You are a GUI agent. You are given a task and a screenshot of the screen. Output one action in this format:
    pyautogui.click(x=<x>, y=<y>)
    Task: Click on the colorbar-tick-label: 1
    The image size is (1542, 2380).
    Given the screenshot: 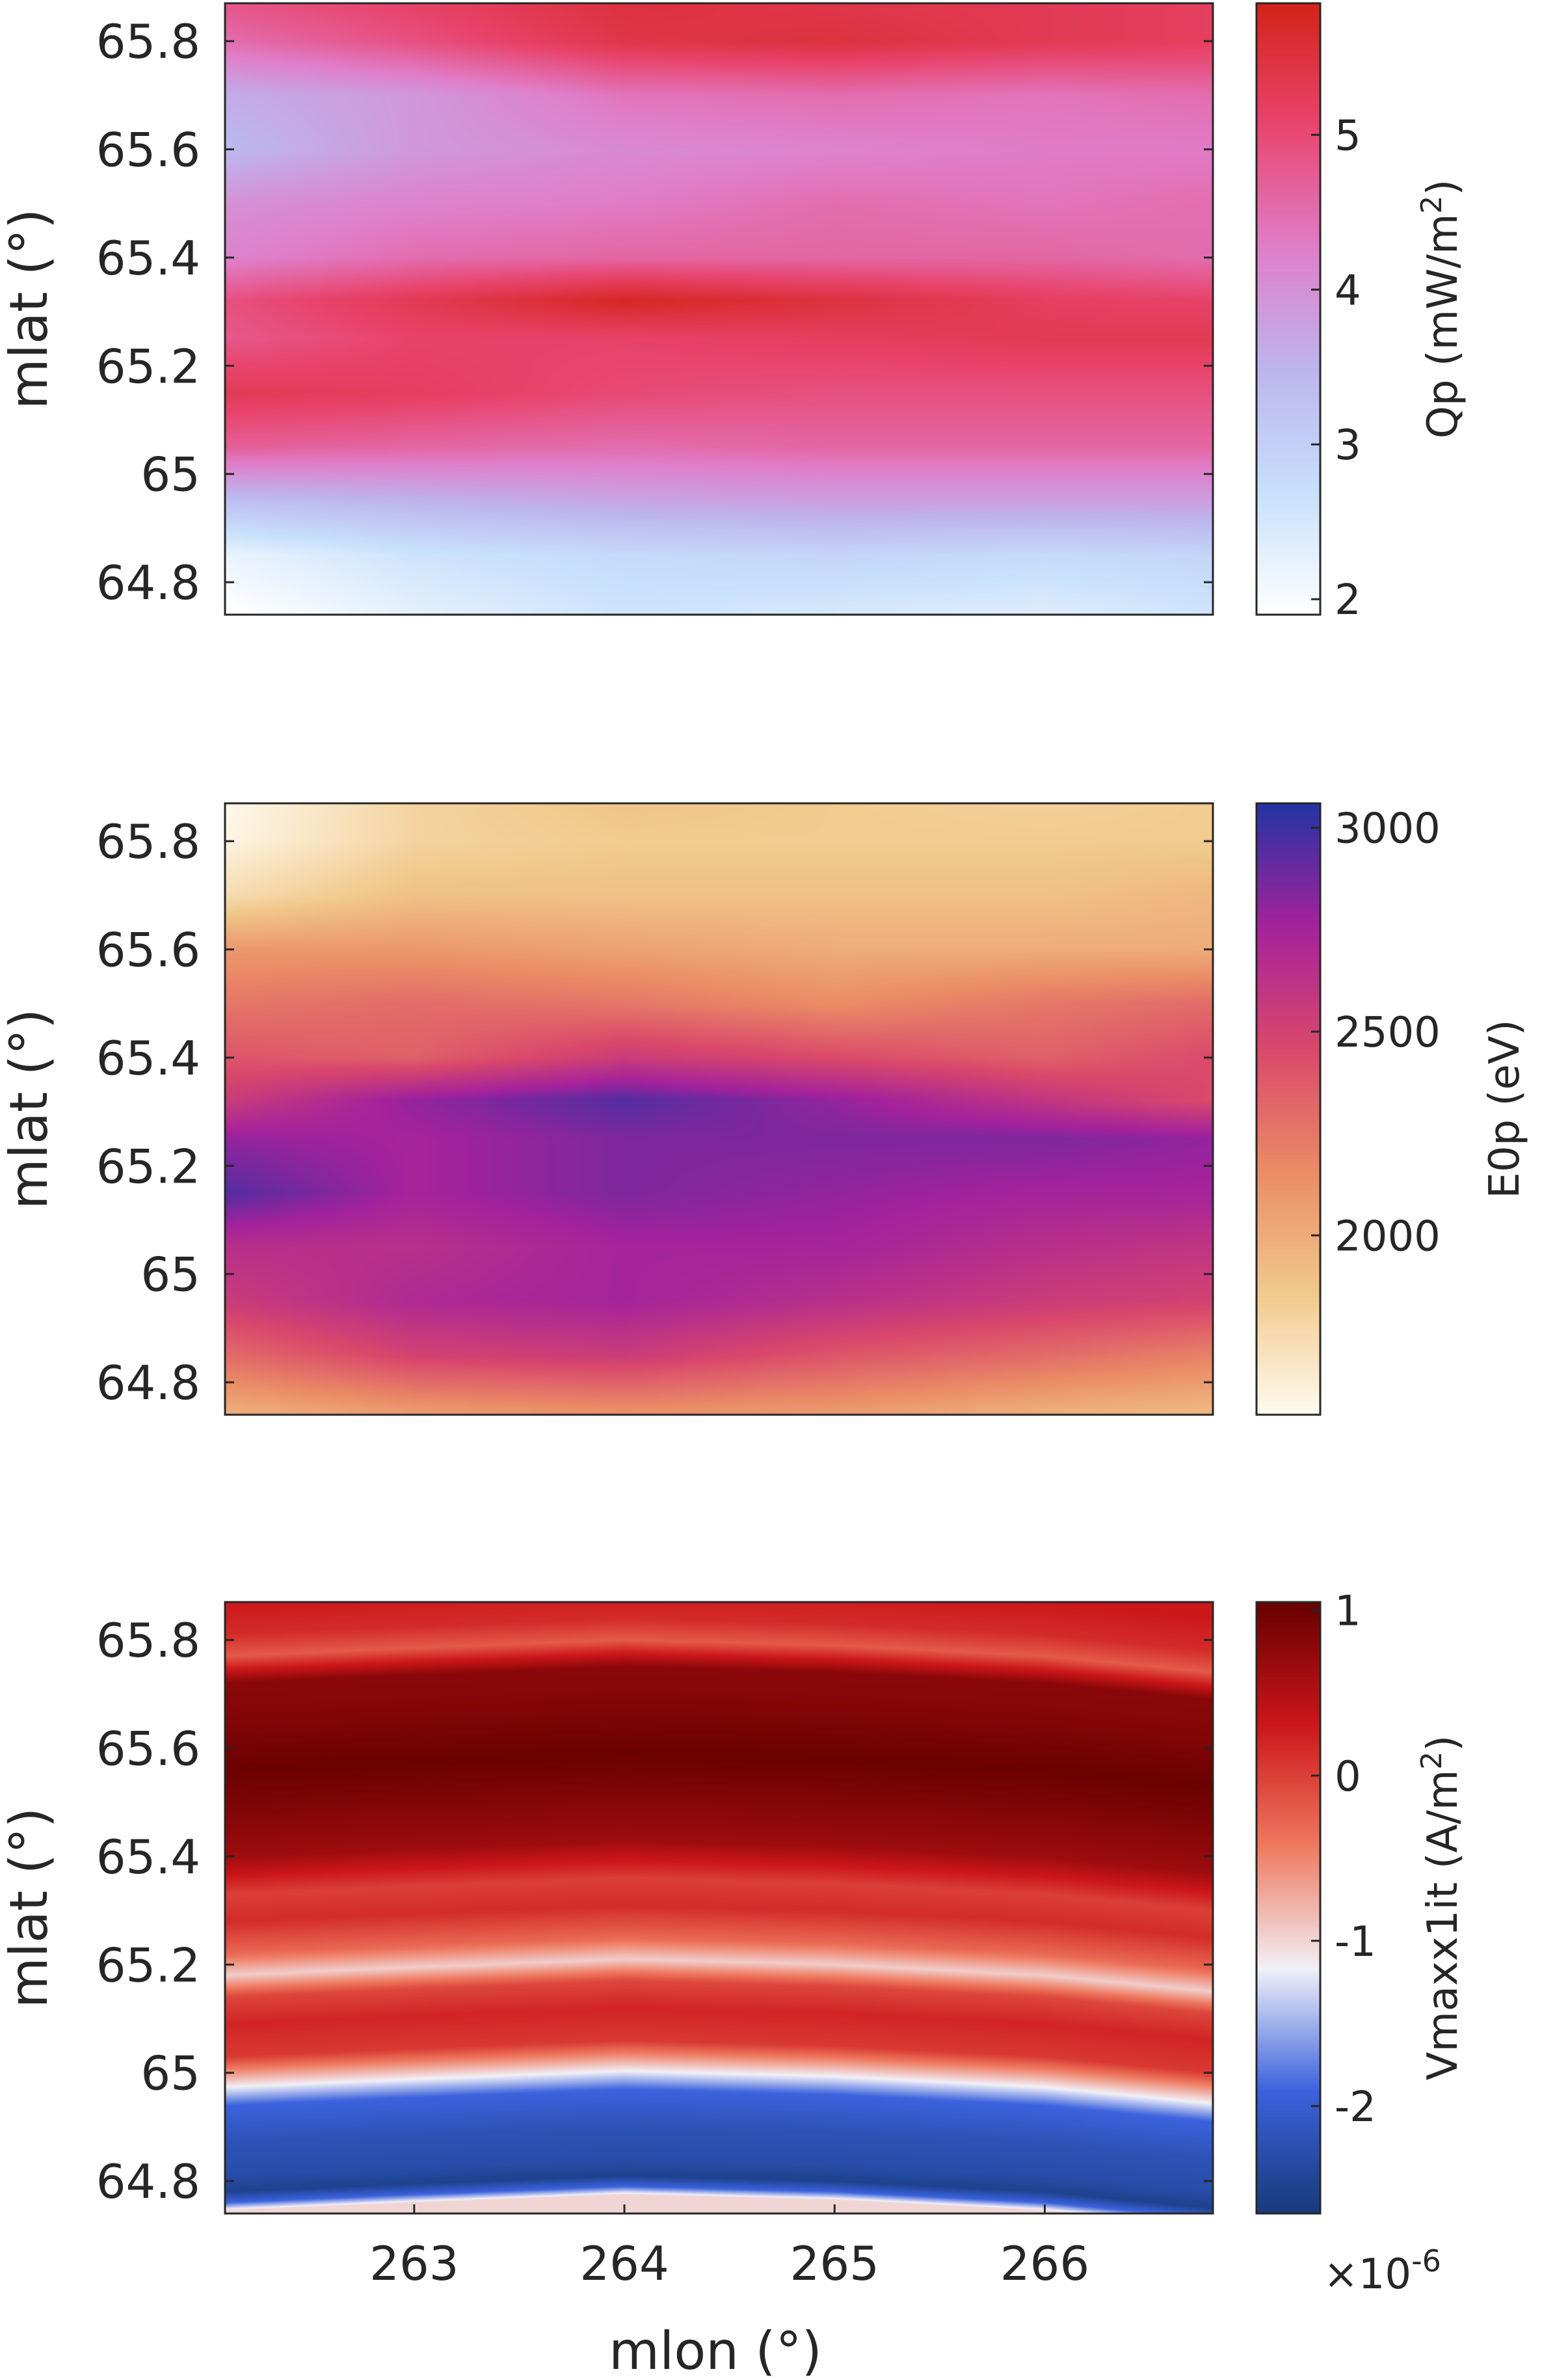 What is the action you would take?
    pyautogui.click(x=1348, y=1612)
    